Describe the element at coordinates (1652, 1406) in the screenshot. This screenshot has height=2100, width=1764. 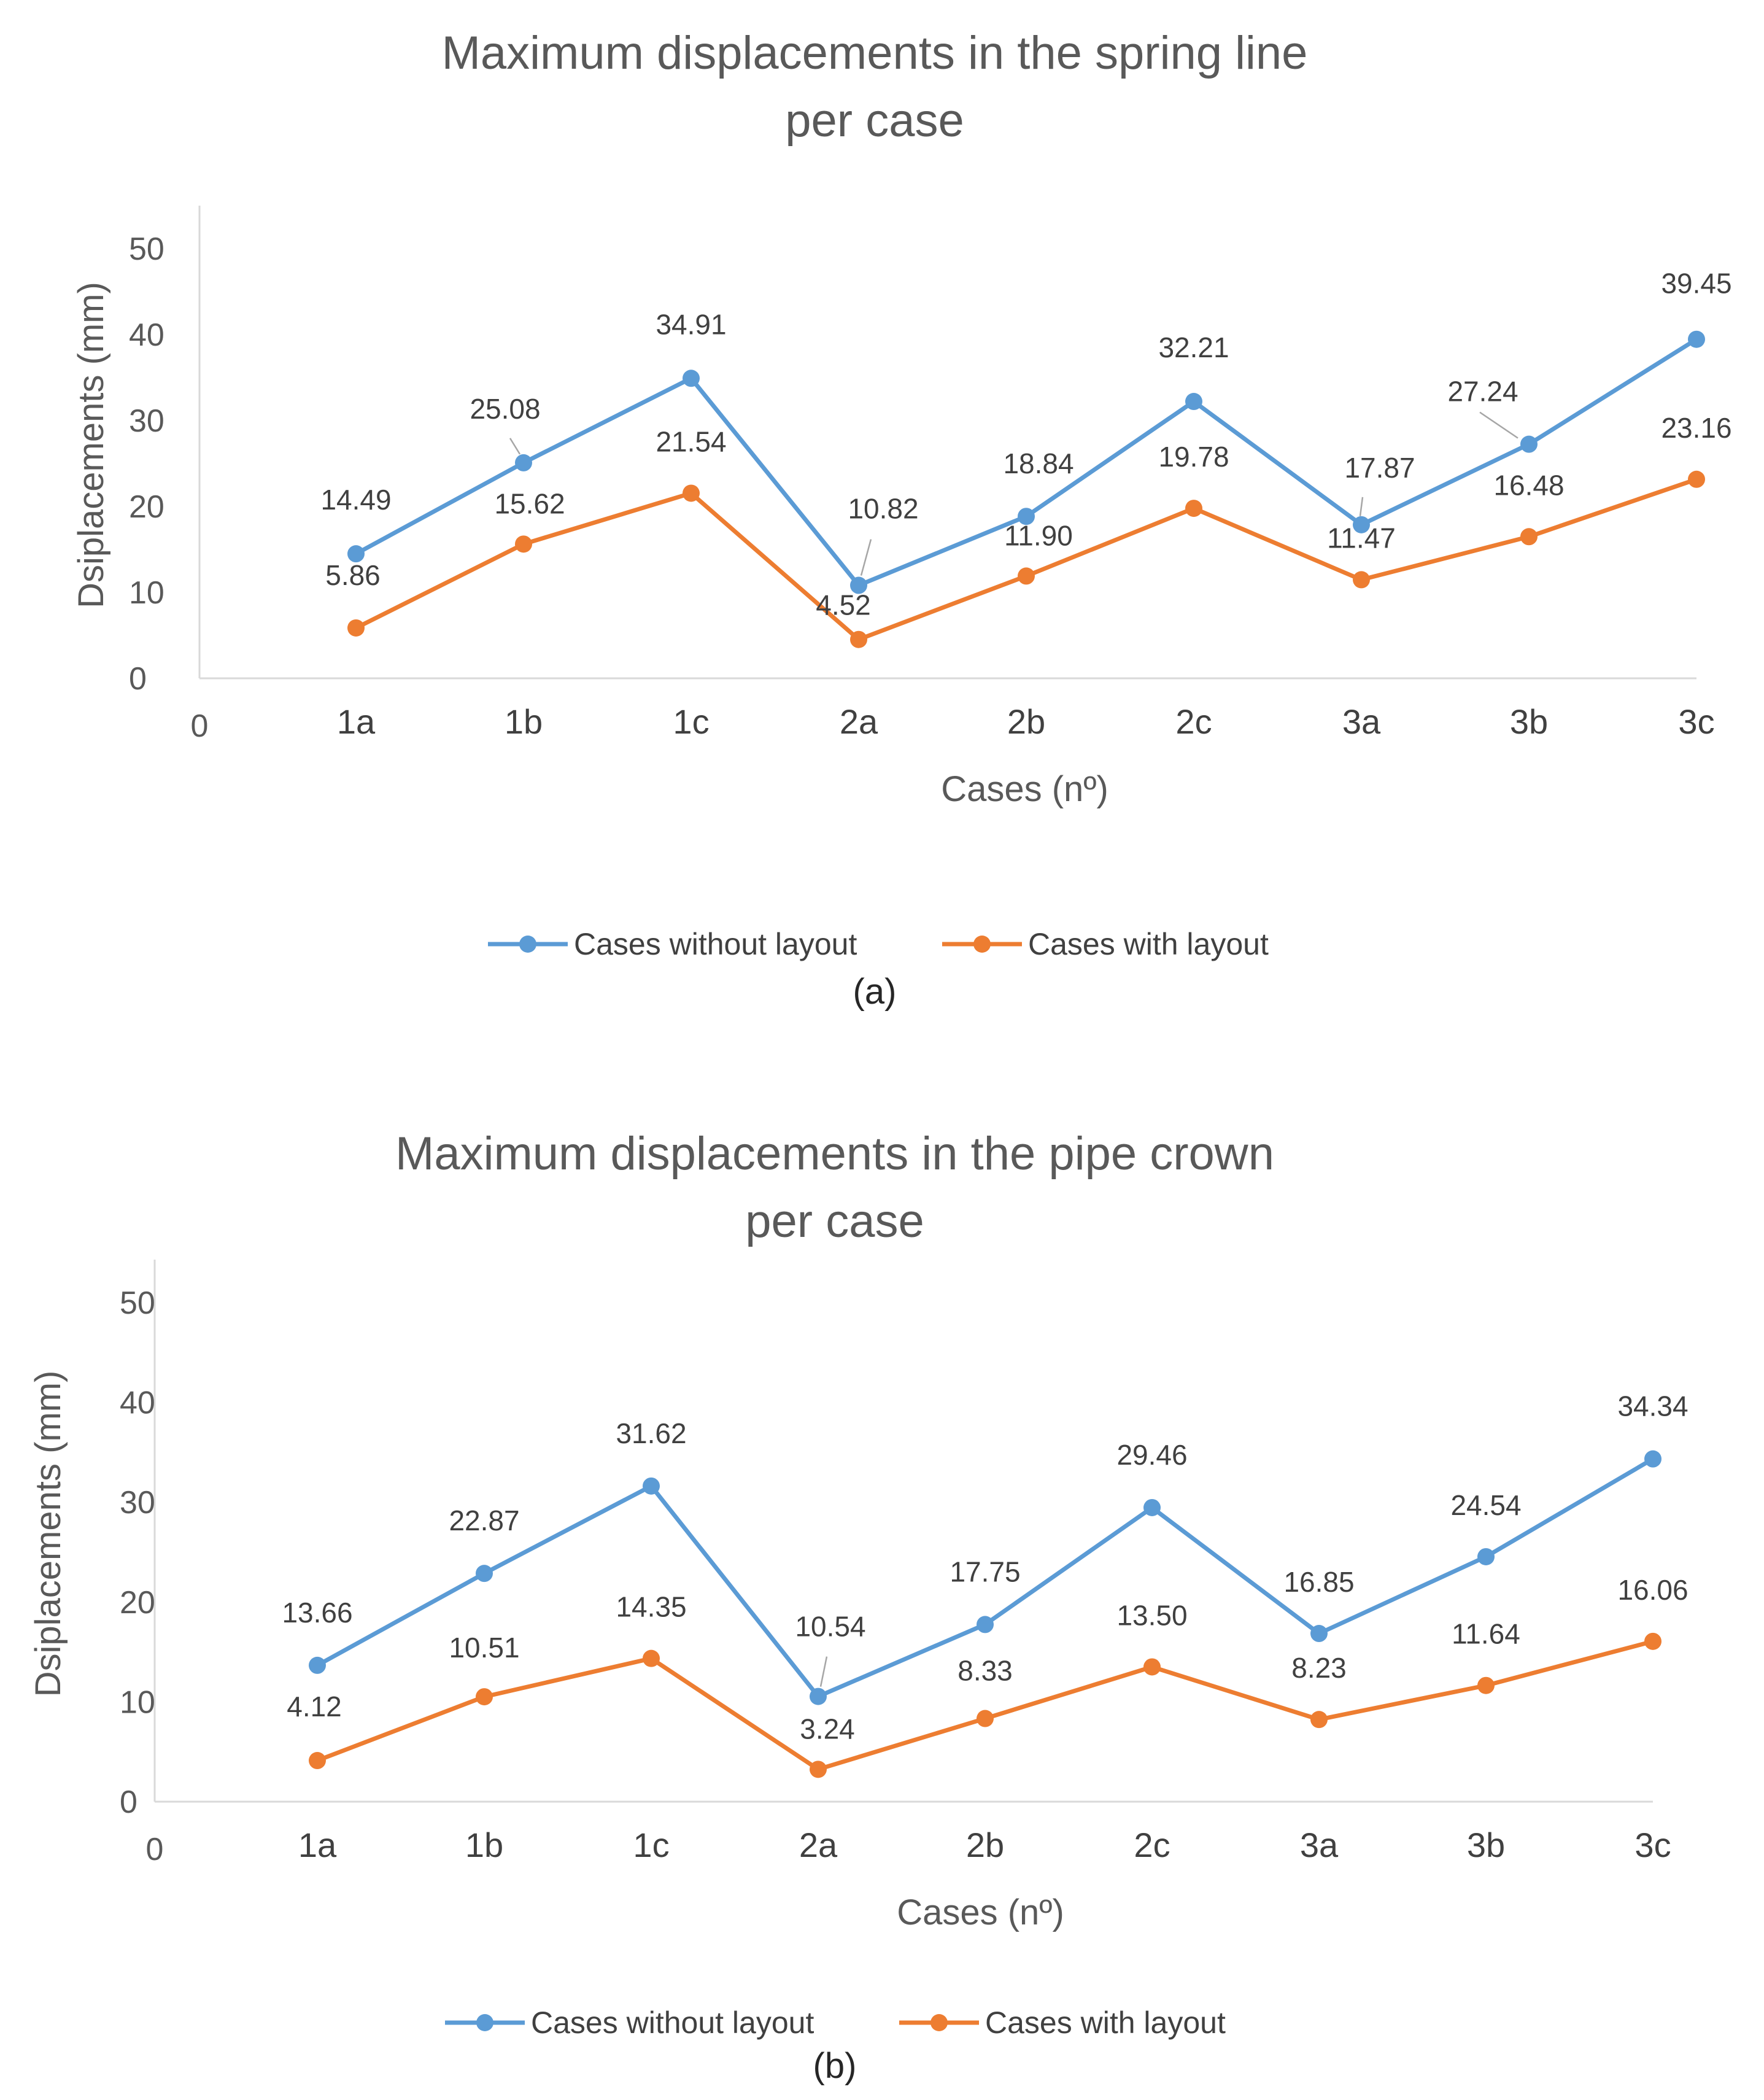
I see `data-label: 34.34` at that location.